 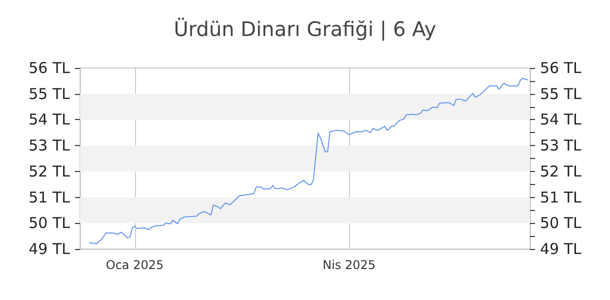 I want to click on y2-tick-label: 53 TL, so click(x=561, y=145).